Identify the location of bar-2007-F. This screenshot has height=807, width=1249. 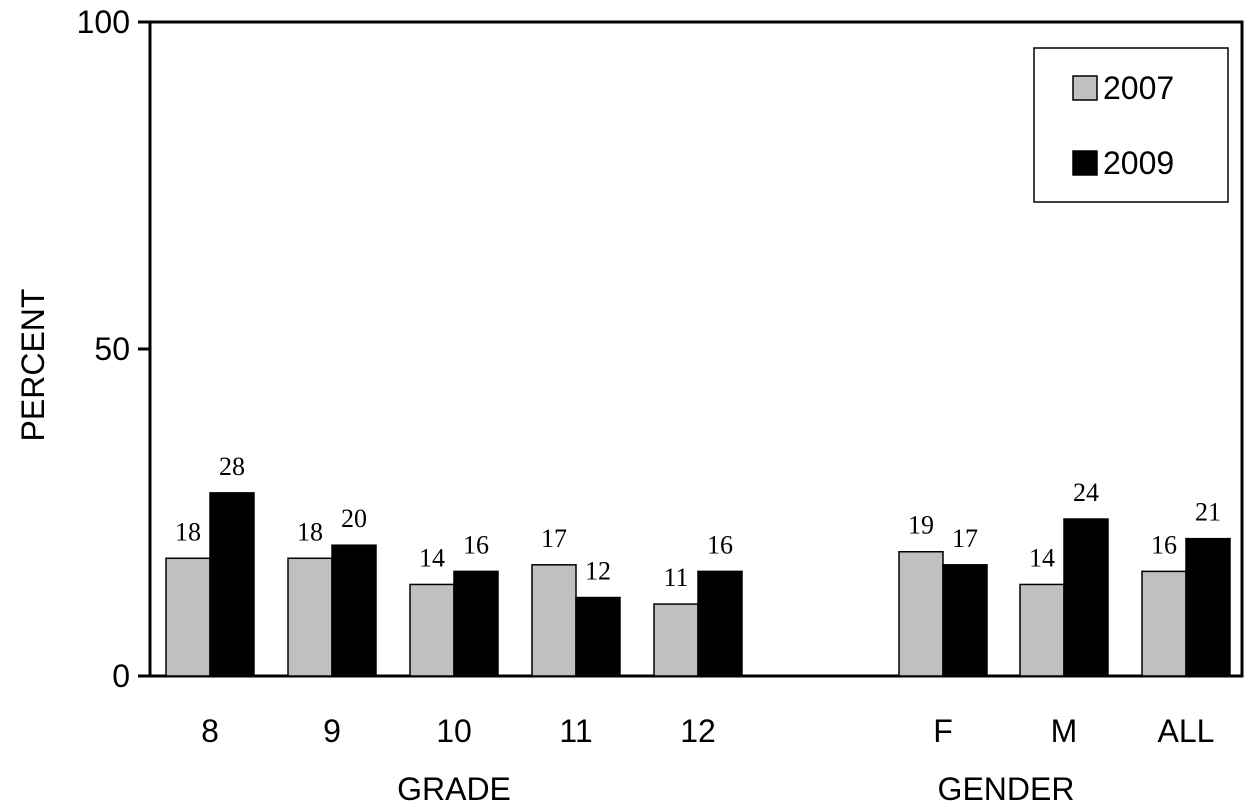
(921, 613).